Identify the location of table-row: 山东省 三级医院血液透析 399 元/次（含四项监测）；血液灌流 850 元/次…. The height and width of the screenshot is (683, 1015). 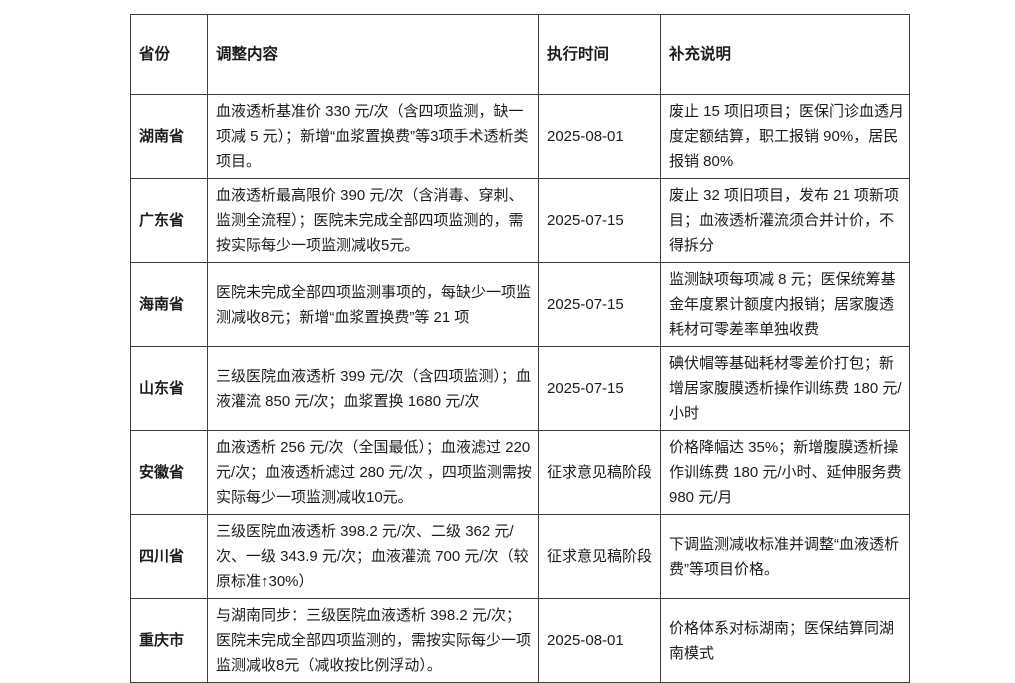
(520, 388).